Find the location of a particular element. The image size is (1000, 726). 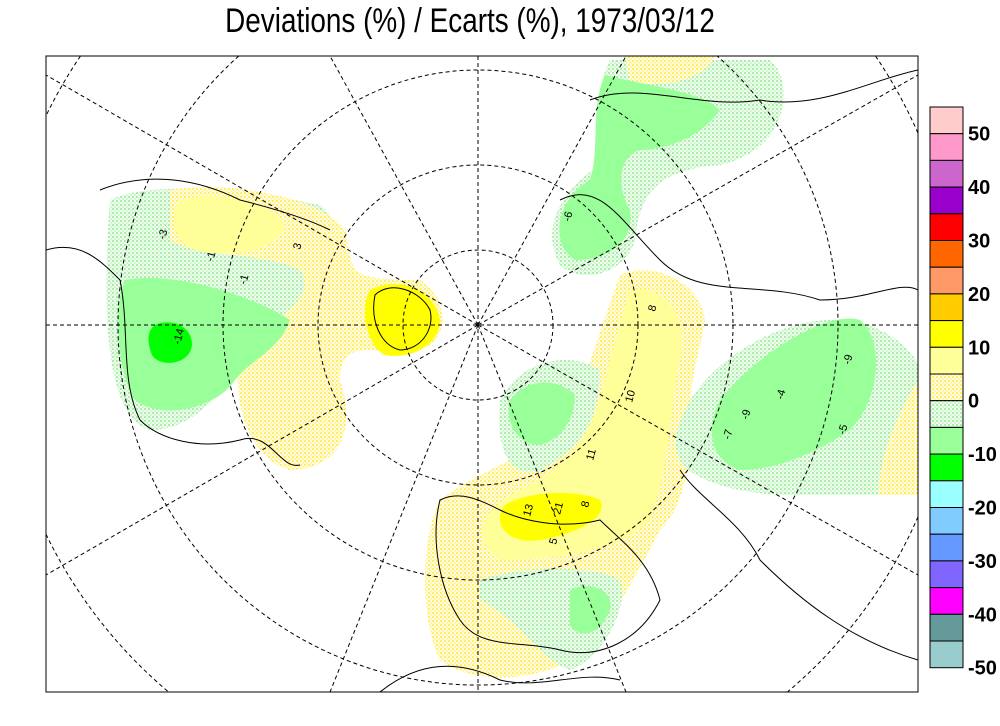

colorbar-label: 20 is located at coordinates (979, 295).